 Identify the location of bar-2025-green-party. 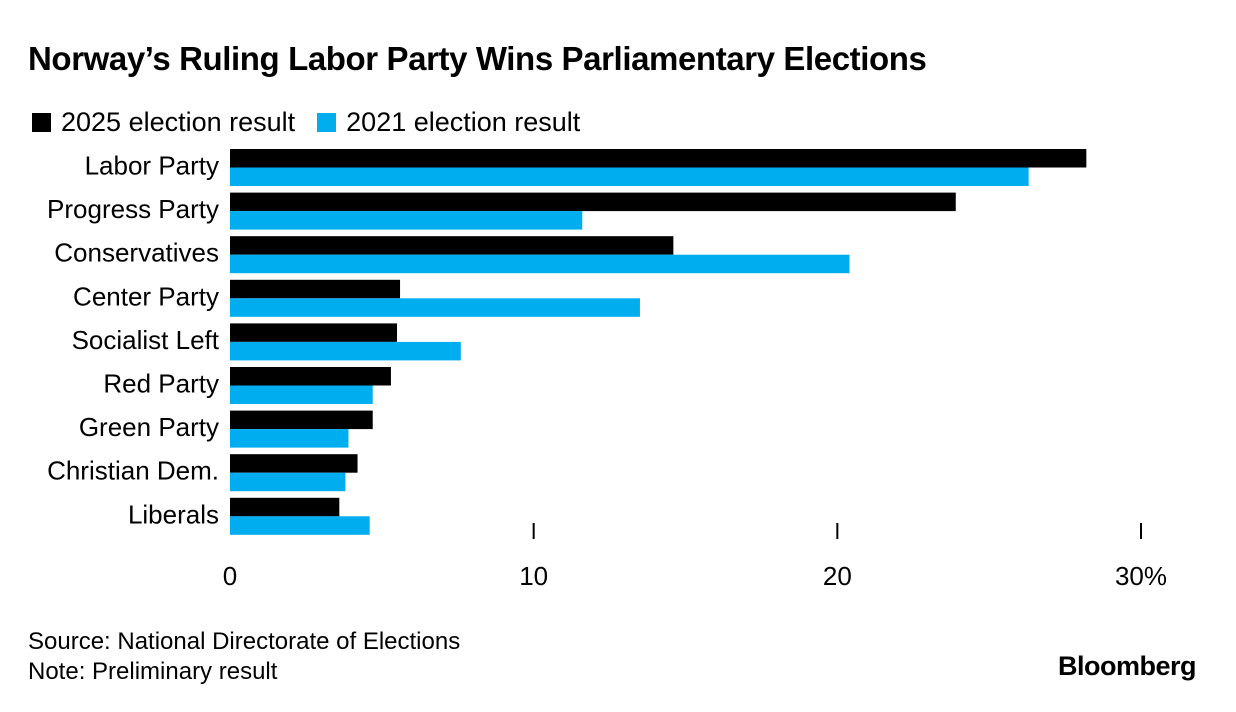
(301, 420).